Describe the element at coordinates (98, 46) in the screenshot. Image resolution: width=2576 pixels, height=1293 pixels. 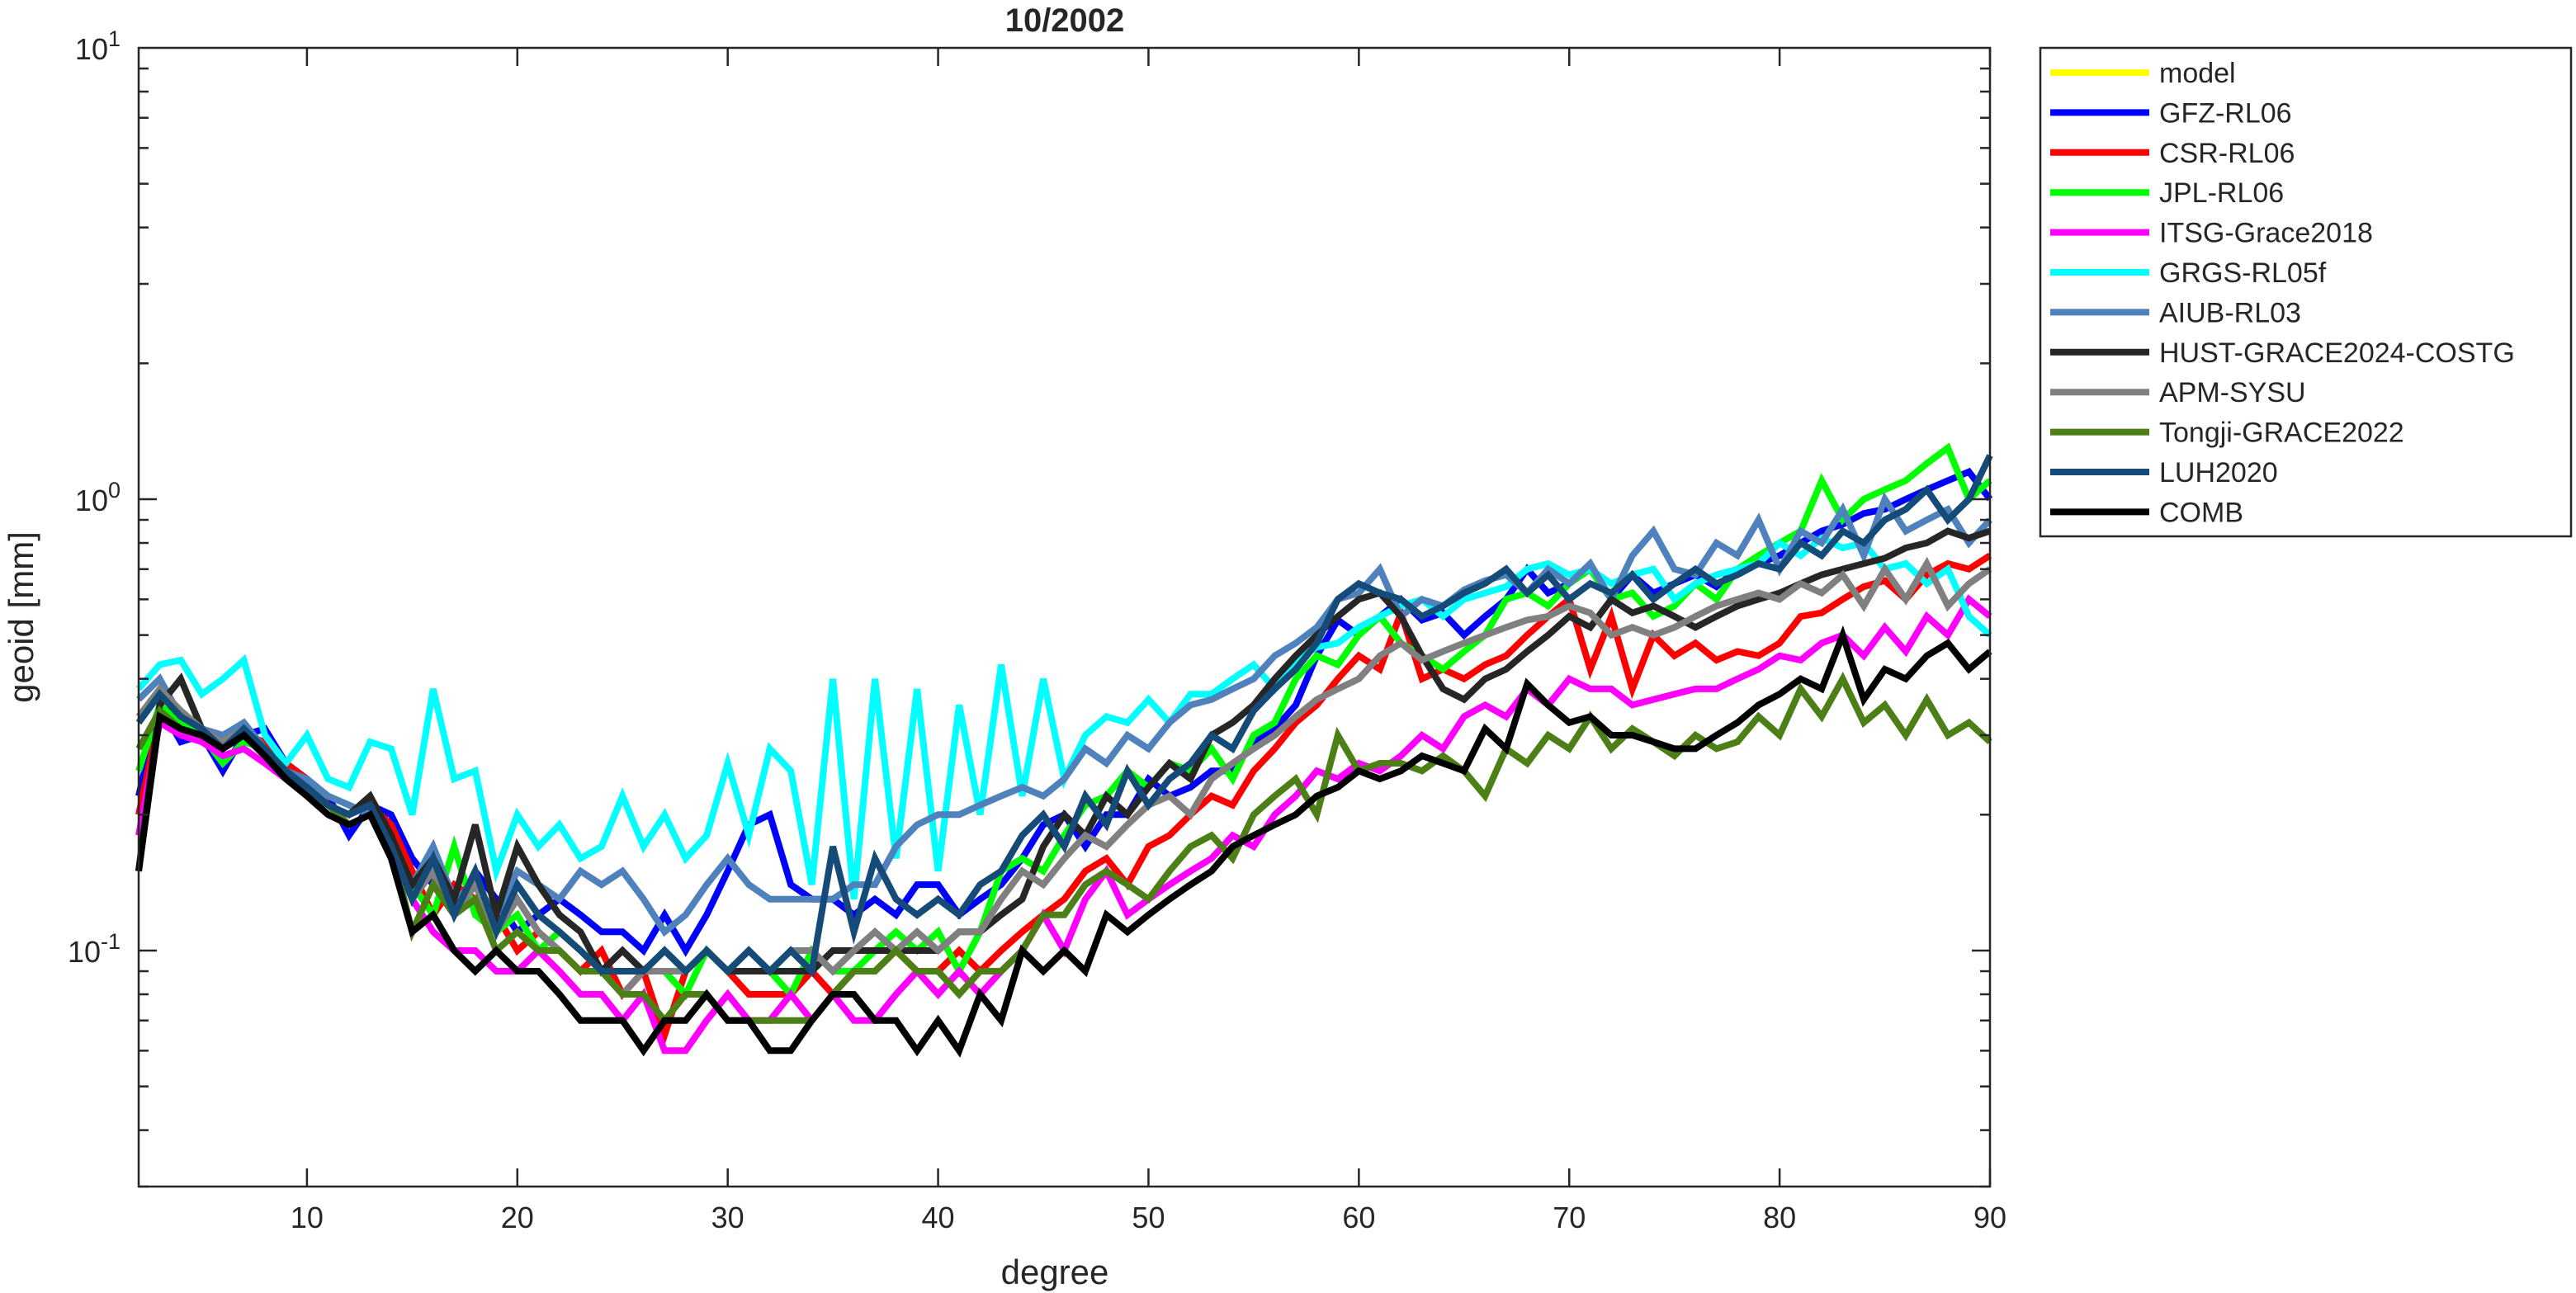
I see `y-tick-label: 10¹` at that location.